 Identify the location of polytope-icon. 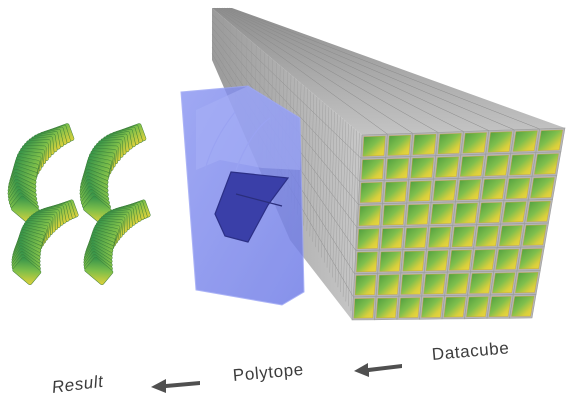
(242, 195).